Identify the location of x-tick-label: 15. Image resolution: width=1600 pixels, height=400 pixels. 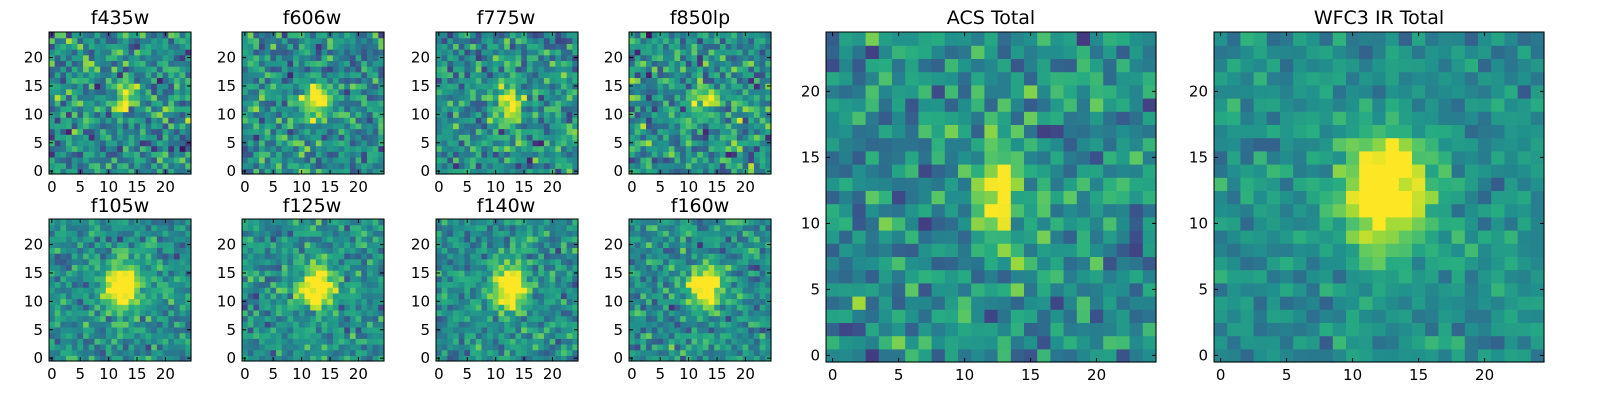
(329, 187).